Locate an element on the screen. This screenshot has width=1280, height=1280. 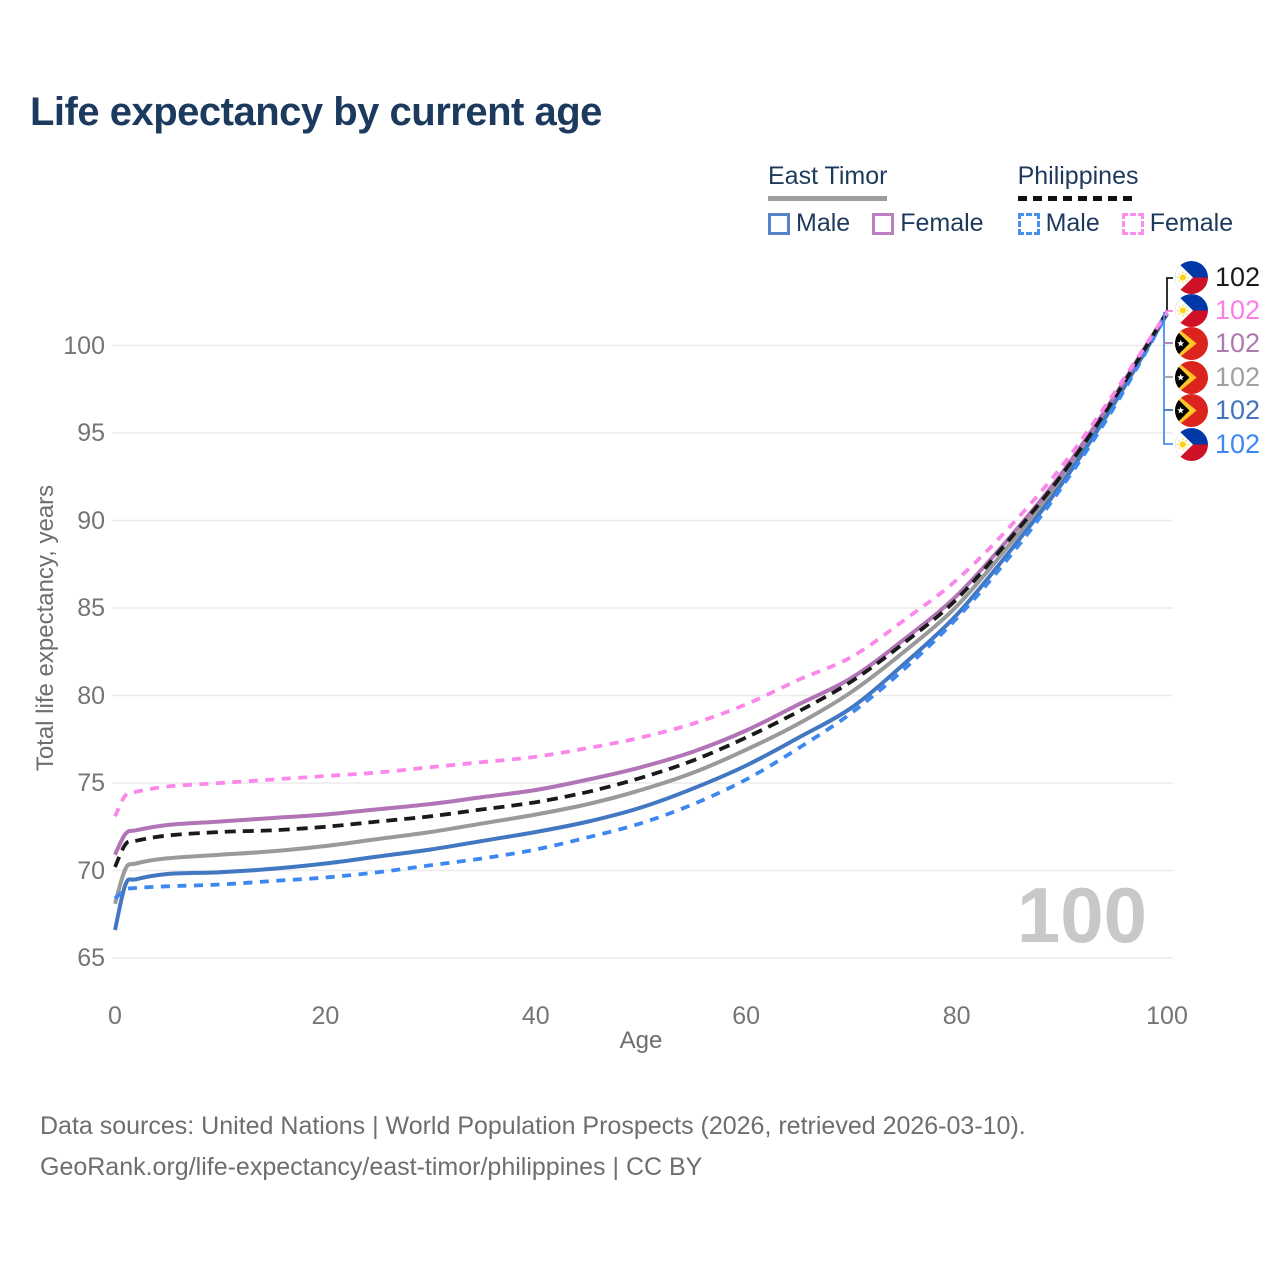
legend-item-philippines-male: Male is located at coordinates (1058, 223).